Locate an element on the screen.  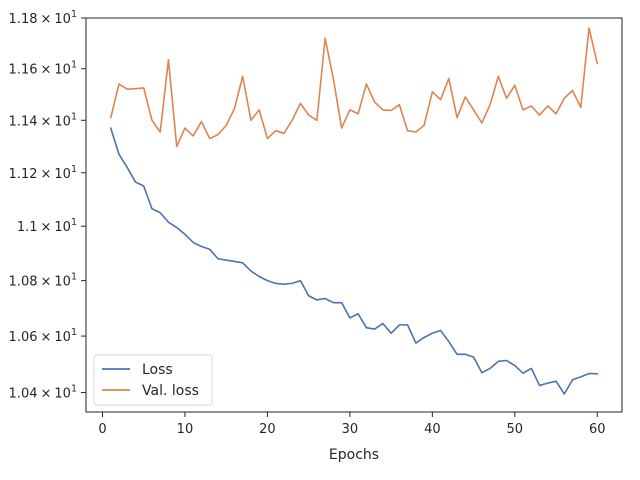
x-tick-label: 60 is located at coordinates (597, 429).